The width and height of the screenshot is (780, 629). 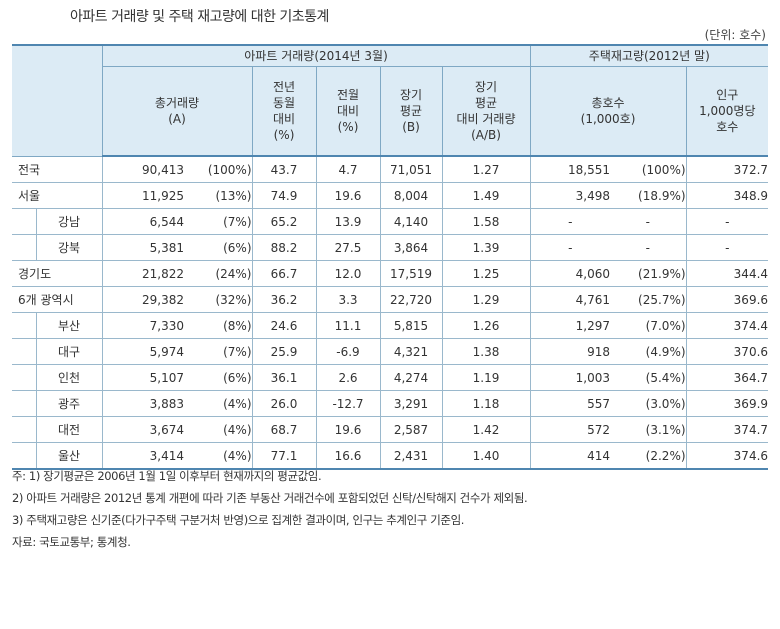 I want to click on mom-change-cell: 27.5, so click(x=347, y=247).